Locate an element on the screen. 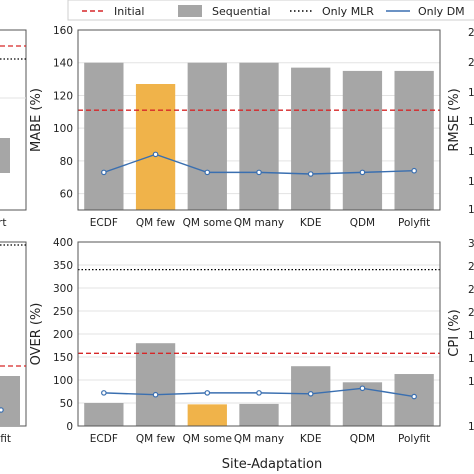  legend: Initial Sequential Only MLR Only DM is located at coordinates (270, 10).